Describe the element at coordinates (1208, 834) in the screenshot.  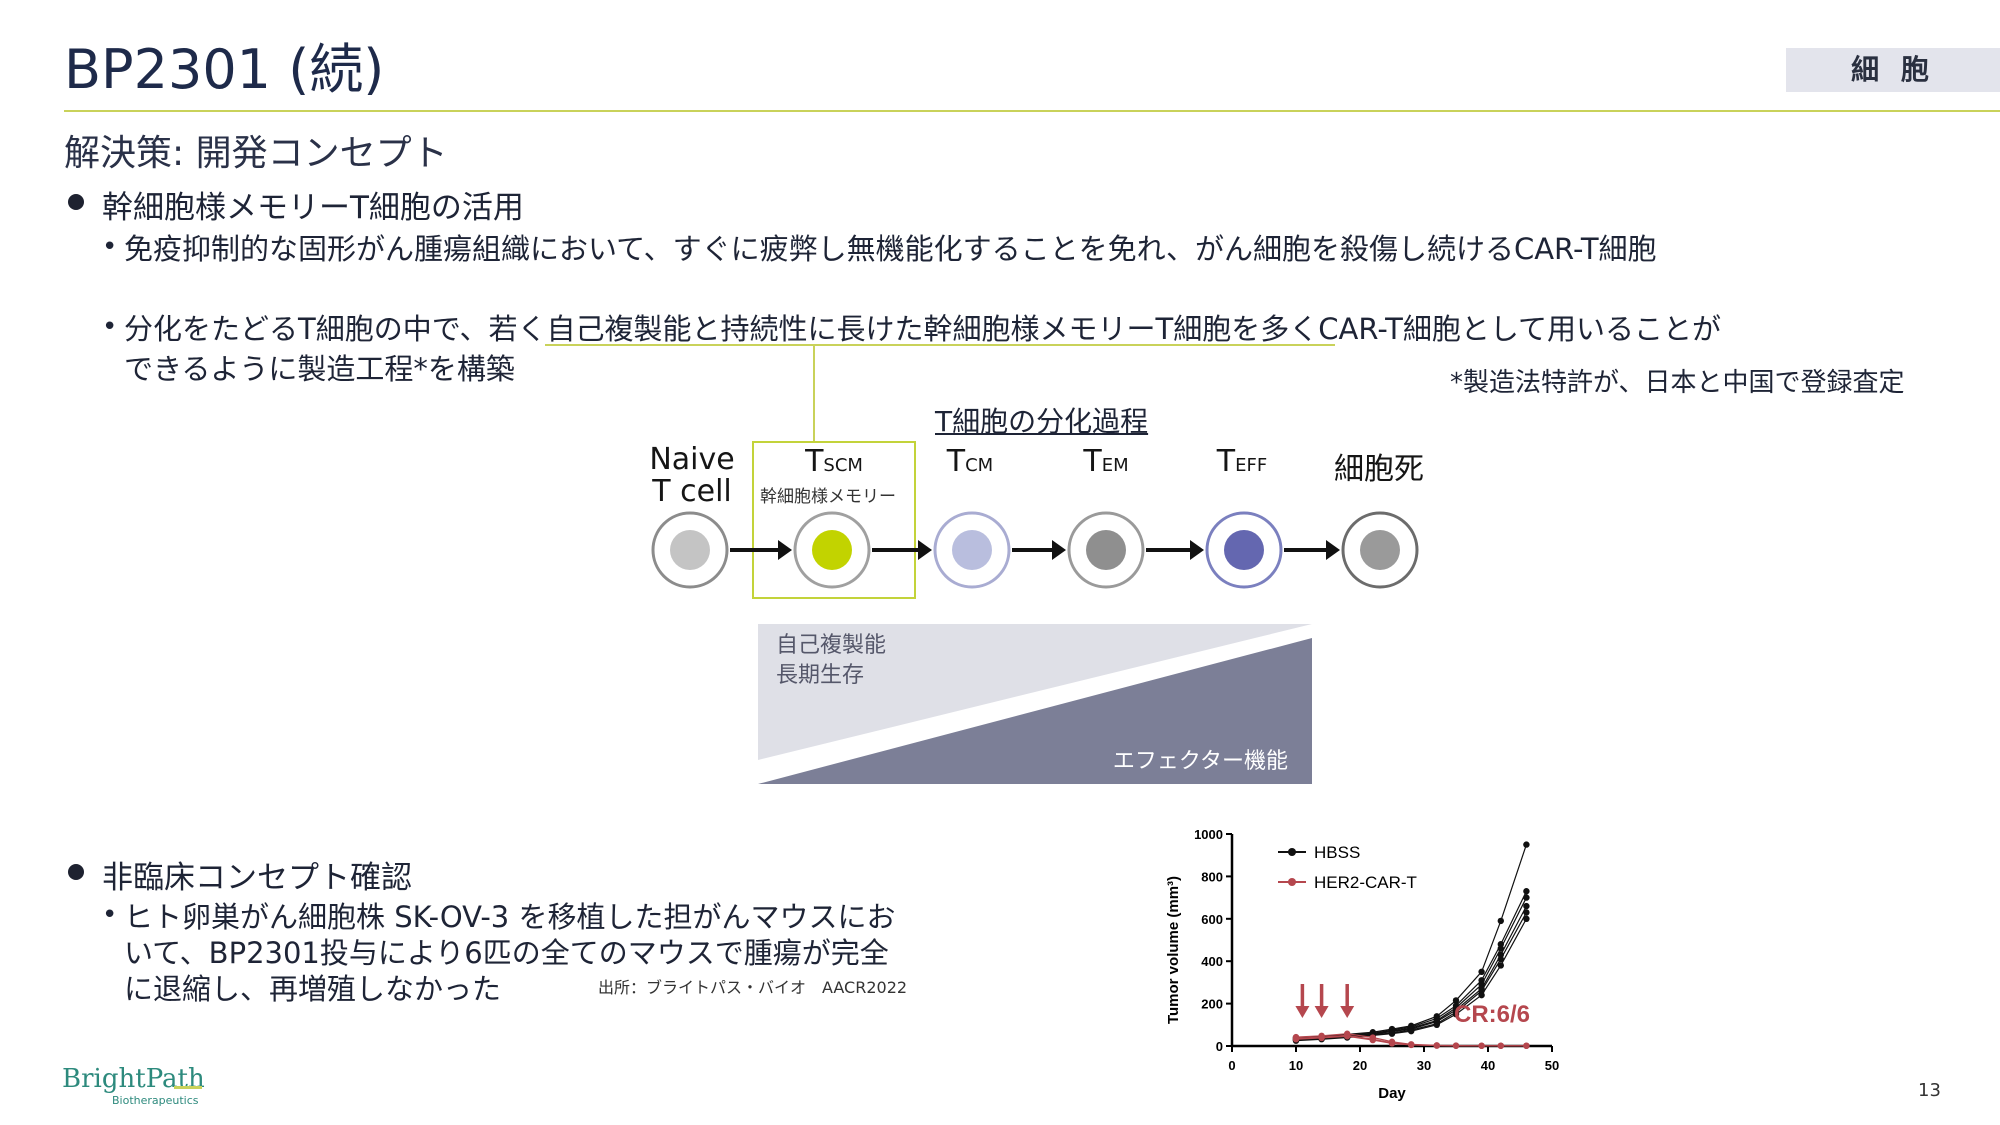
I see `y-tick-label: 1000` at that location.